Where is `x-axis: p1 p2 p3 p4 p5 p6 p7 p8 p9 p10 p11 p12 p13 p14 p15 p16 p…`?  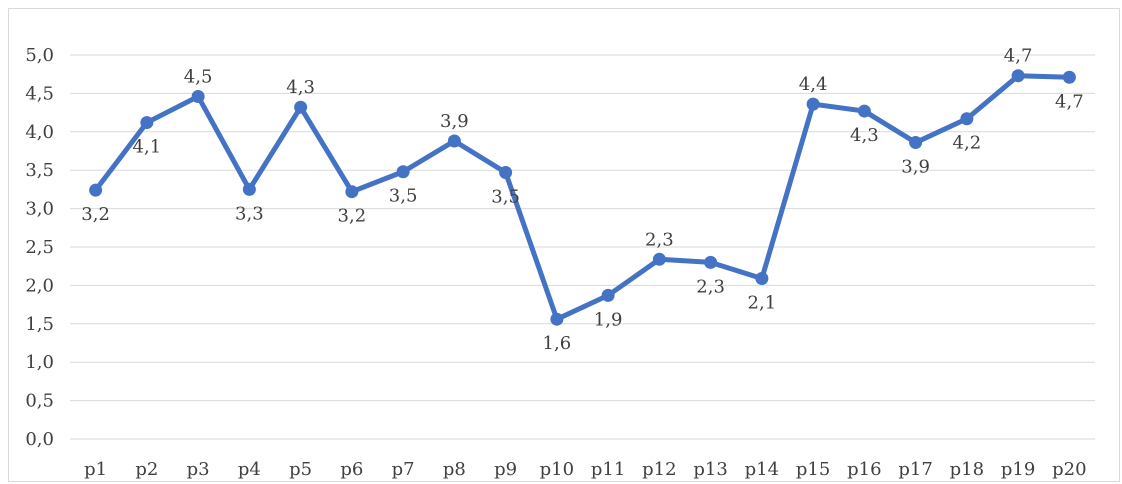
x-axis: p1 p2 p3 p4 p5 p6 p7 p8 p9 p10 p11 p12 p13 p14 p15 p16 p… is located at coordinates (585, 469).